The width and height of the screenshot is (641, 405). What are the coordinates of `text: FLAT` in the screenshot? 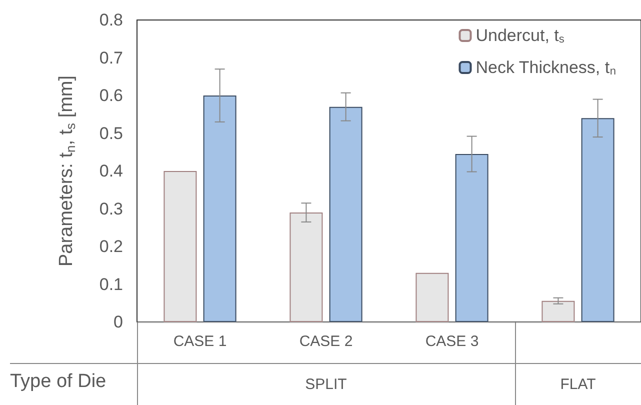 It's located at (578, 384).